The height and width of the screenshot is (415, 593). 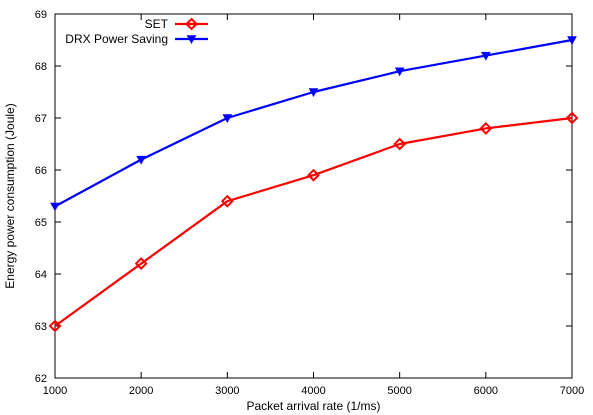 What do you see at coordinates (141, 391) in the screenshot?
I see `x-tick-label: 2000` at bounding box center [141, 391].